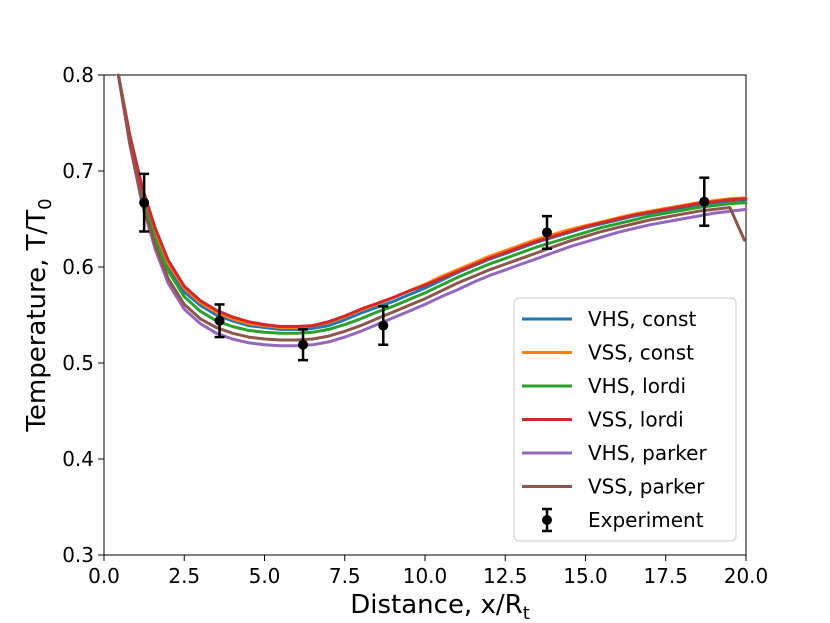  Describe the element at coordinates (78, 363) in the screenshot. I see `y-tick-label: 0.5` at that location.